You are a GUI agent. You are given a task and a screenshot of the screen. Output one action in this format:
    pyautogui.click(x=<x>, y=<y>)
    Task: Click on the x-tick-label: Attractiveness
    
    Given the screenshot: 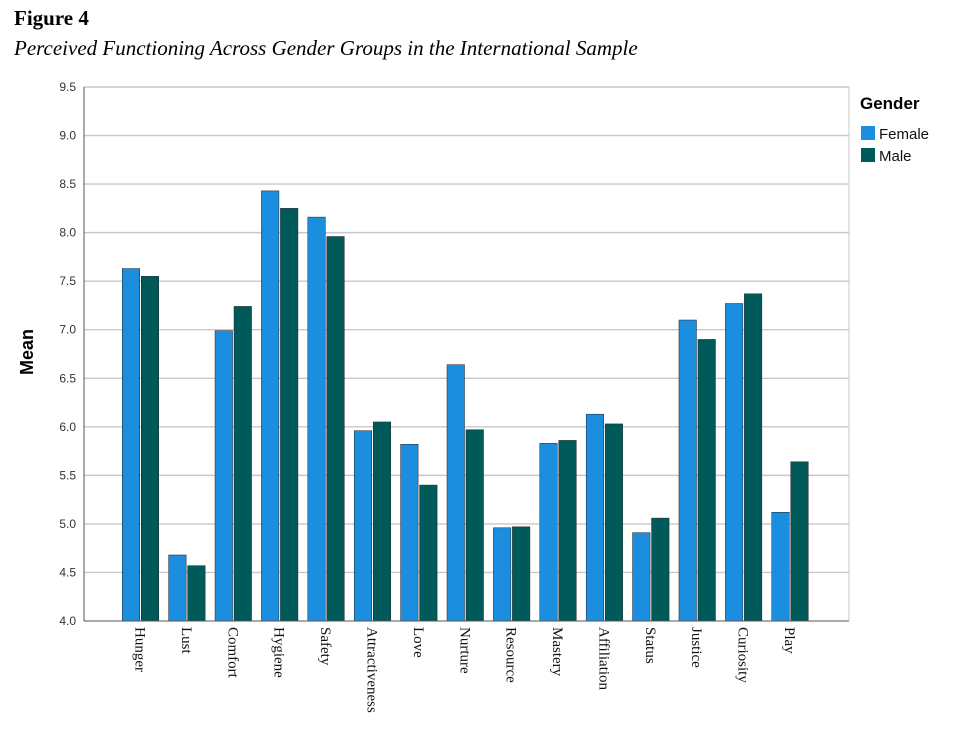 What is the action you would take?
    pyautogui.click(x=371, y=670)
    